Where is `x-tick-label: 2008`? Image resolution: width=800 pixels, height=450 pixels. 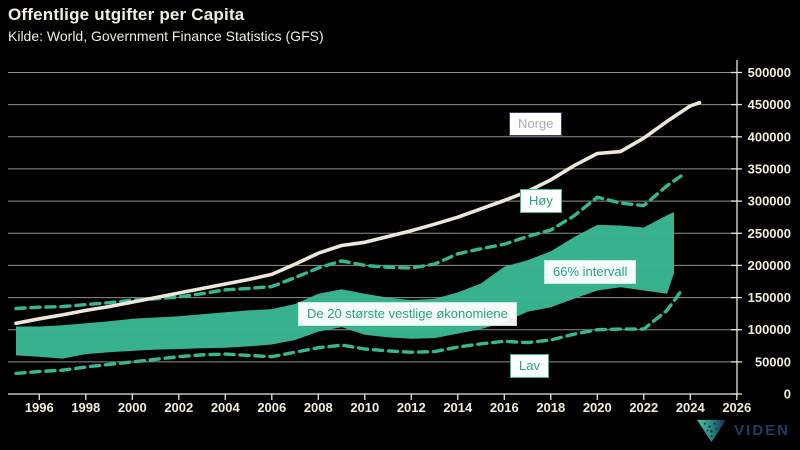 x-tick-label: 2008 is located at coordinates (318, 407).